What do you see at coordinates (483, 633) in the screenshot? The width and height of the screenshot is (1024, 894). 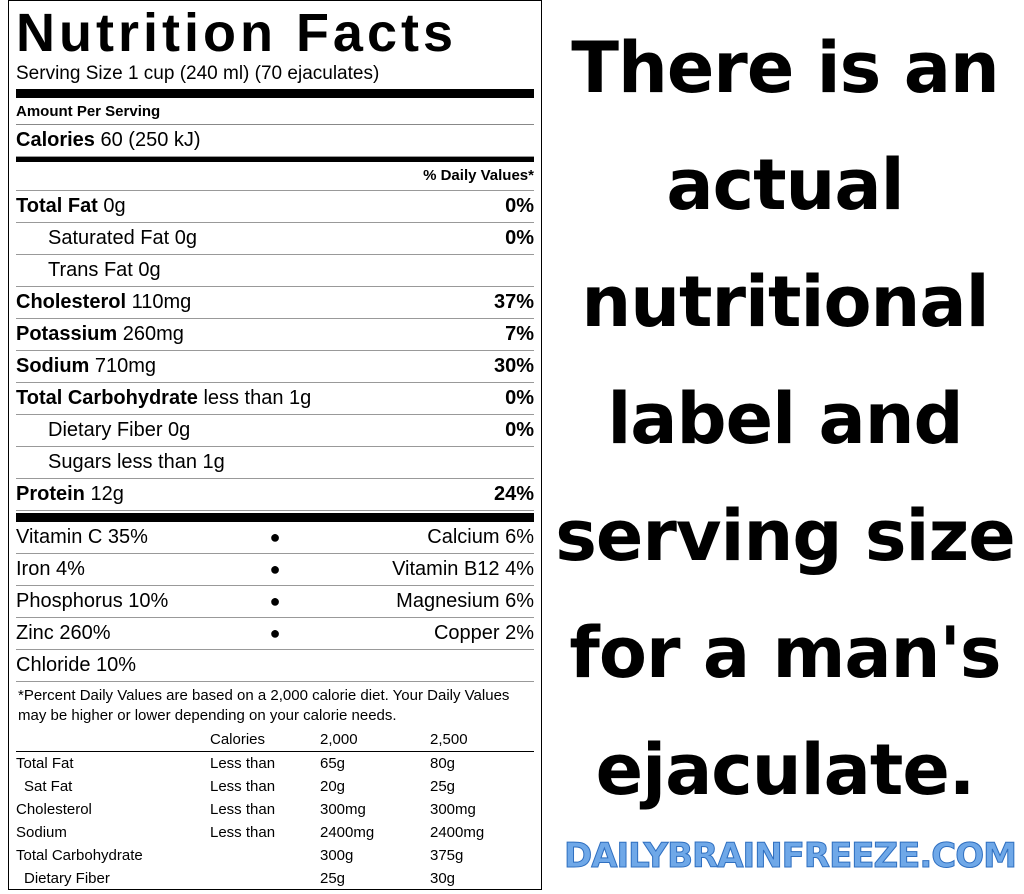 I see `vitamin: Copper 2%` at bounding box center [483, 633].